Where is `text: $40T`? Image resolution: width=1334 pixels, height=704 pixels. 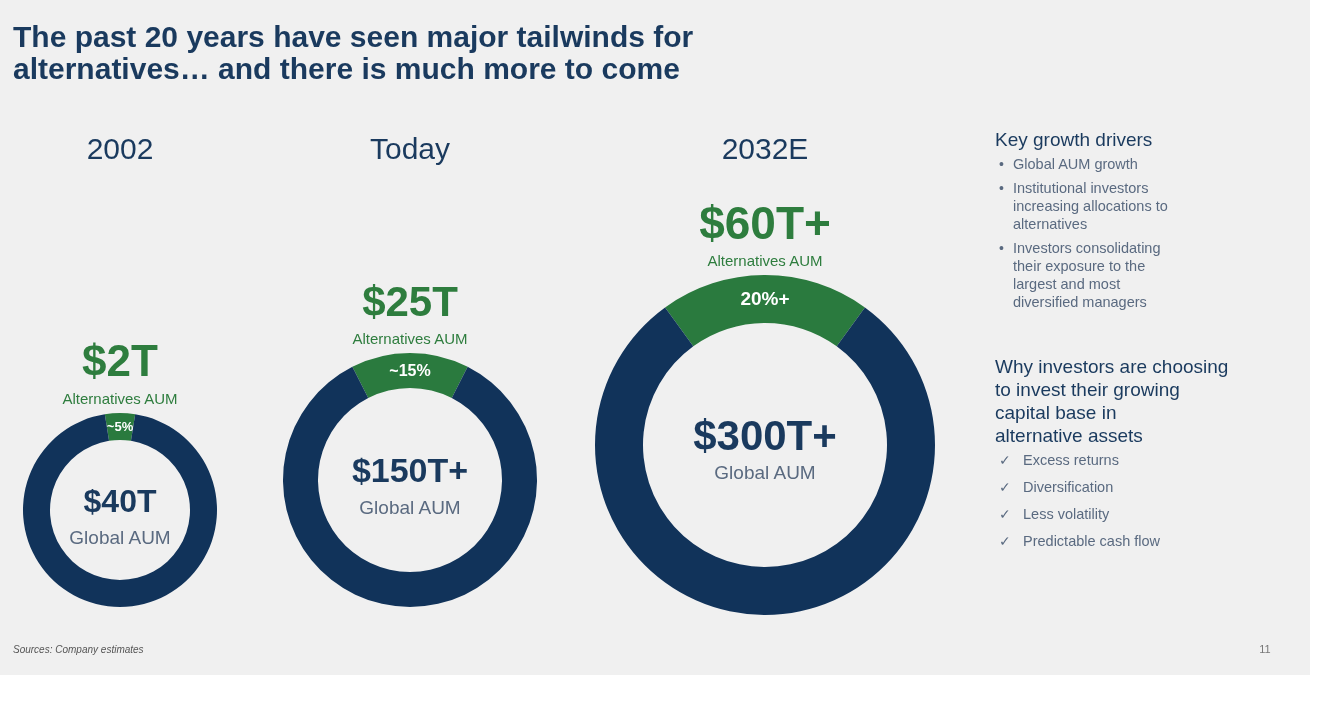
text: $40T is located at coordinates (120, 501).